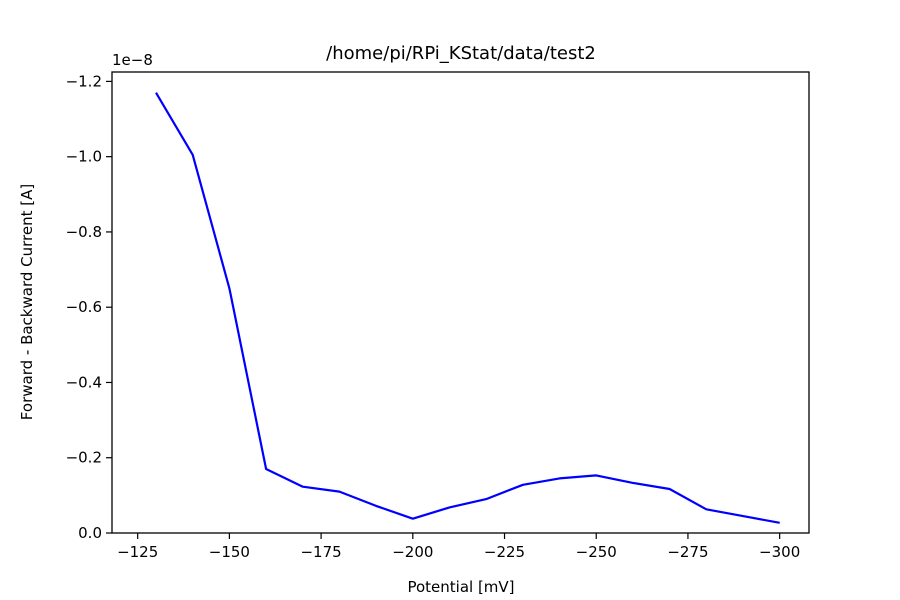 Image resolution: width=900 pixels, height=600 pixels. Describe the element at coordinates (84, 382) in the screenshot. I see `y-tick-label: −0.4` at that location.